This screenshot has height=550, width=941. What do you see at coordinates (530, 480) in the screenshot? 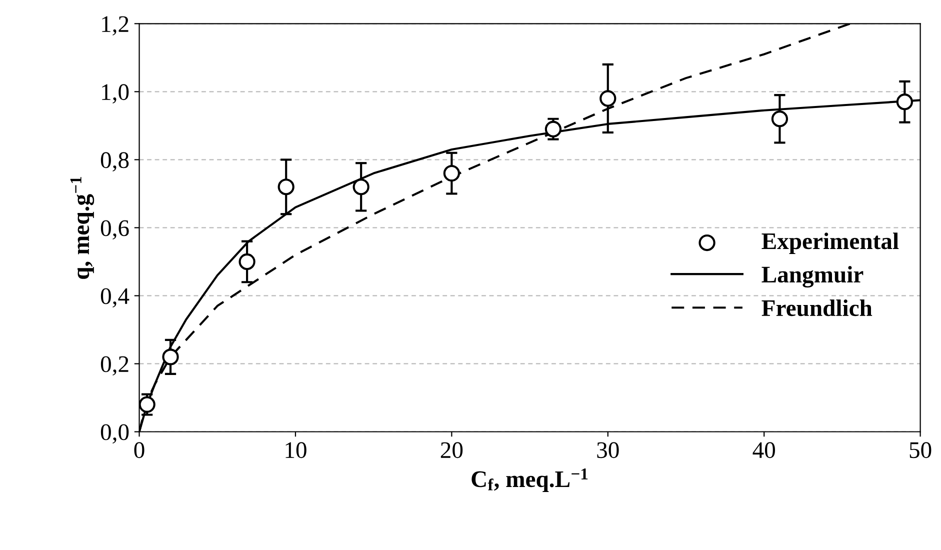
I see `x-axis-title: C$_{f}$, meq.L$^{−1}$` at bounding box center [530, 480].